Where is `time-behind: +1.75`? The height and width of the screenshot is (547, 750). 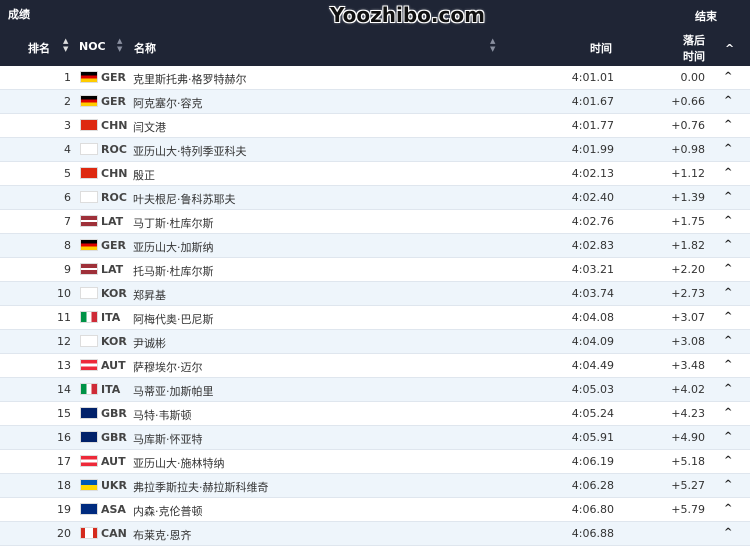
time-behind: +1.75 is located at coordinates (688, 221).